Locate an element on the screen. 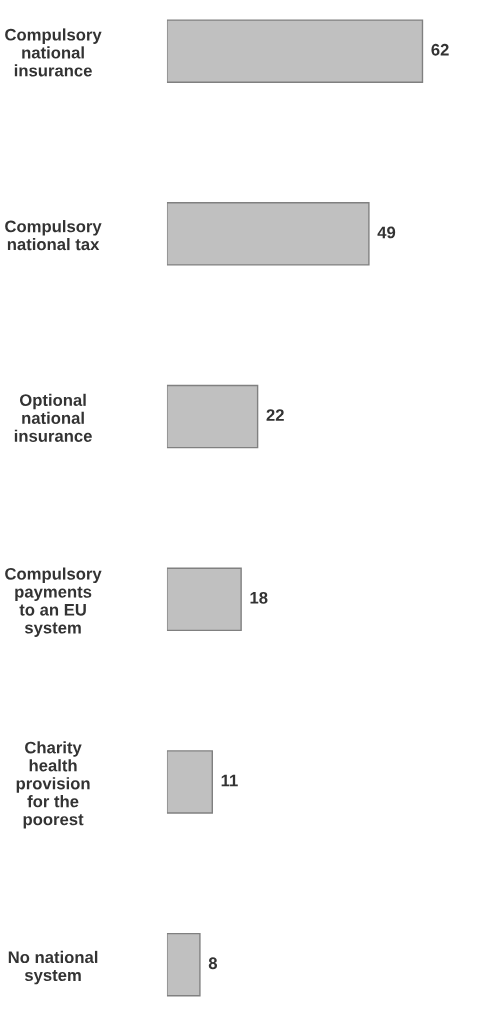 Image resolution: width=477 pixels, height=1014 pixels. data-label: 11 is located at coordinates (229, 780).